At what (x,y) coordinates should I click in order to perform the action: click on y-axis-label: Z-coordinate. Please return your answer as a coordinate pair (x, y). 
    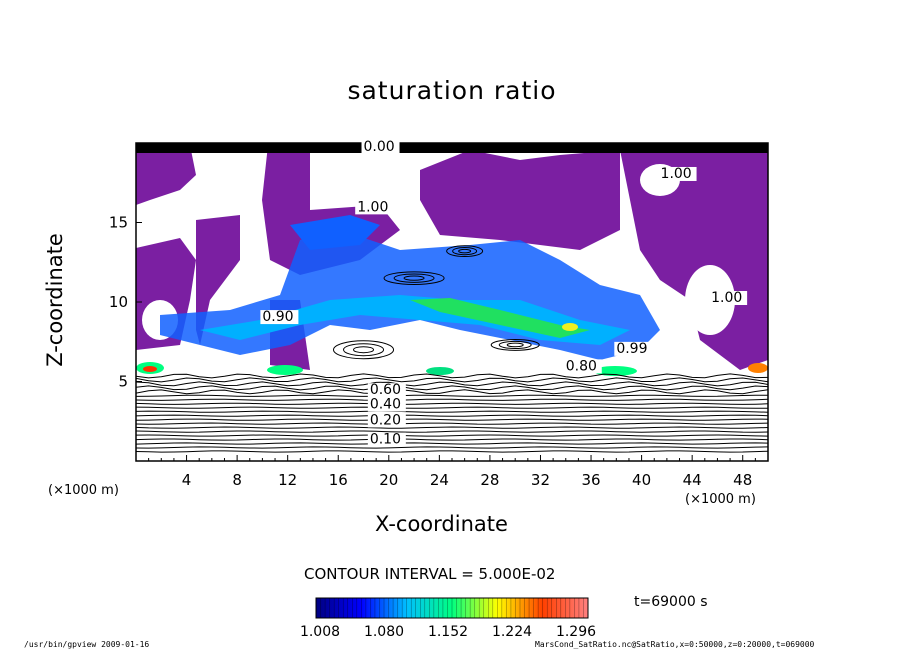
    Looking at the image, I should click on (55, 300).